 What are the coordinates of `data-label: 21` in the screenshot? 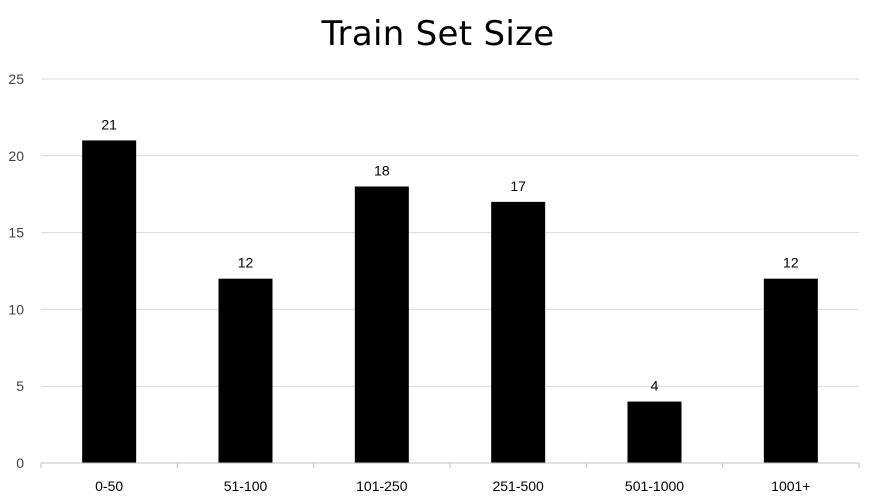 It's located at (109, 124).